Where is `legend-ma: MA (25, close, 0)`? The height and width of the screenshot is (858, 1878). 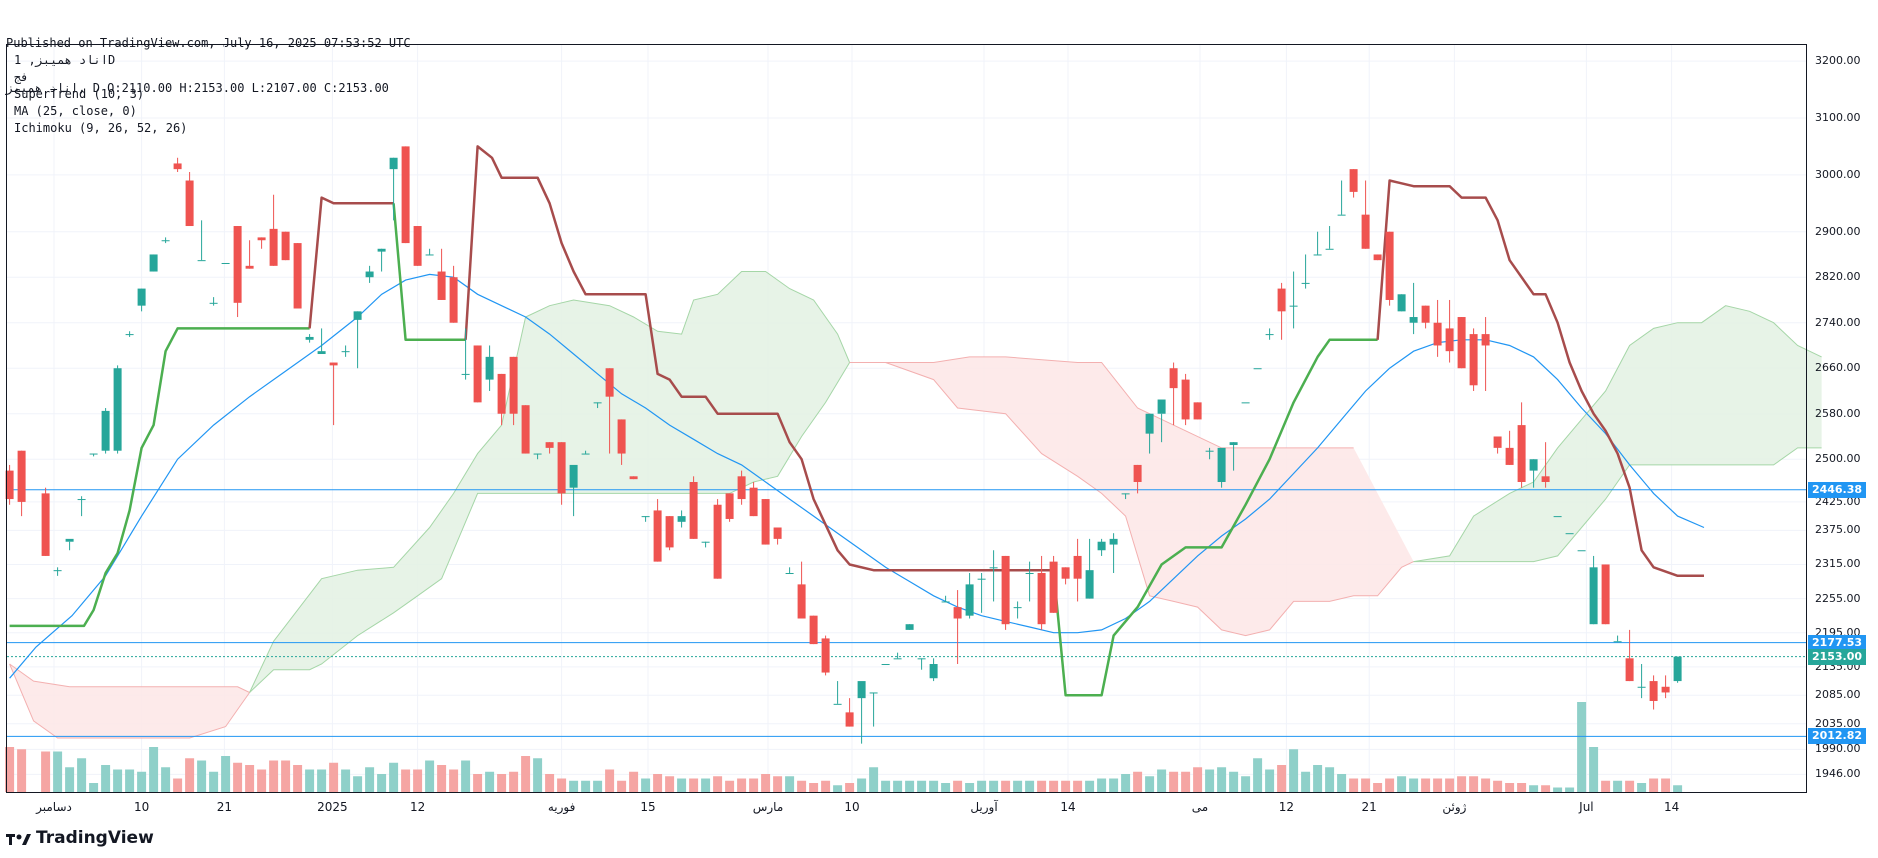
legend-ma: MA (25, close, 0) is located at coordinates (75, 111).